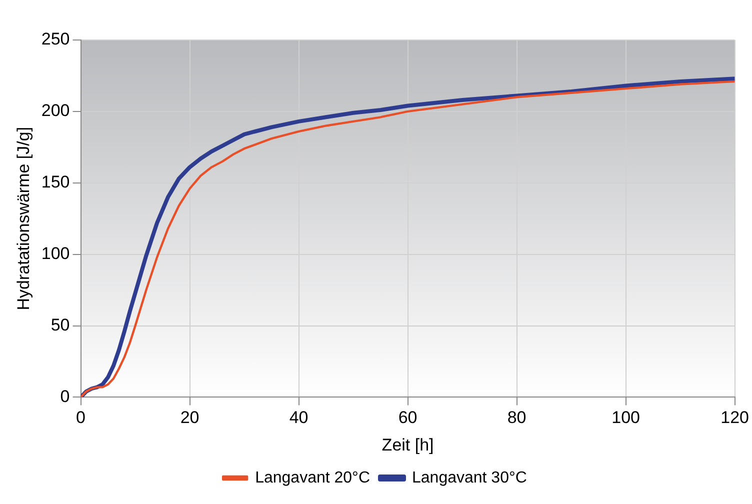 The height and width of the screenshot is (504, 752). What do you see at coordinates (408, 418) in the screenshot?
I see `x-tick-label: 60` at bounding box center [408, 418].